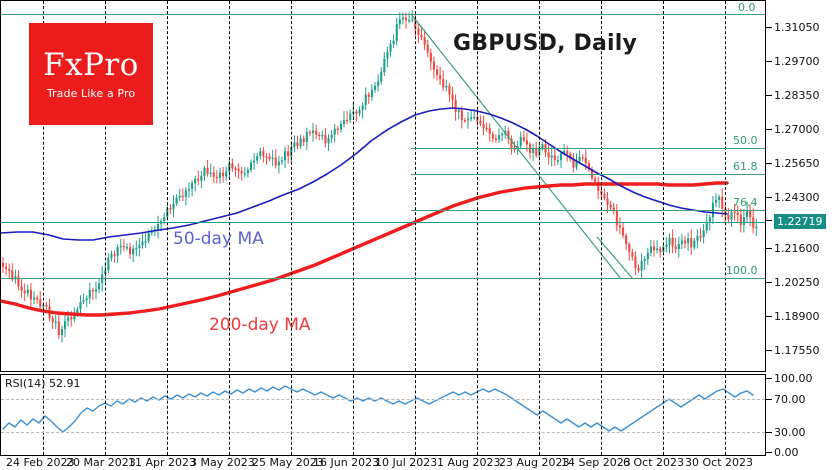 The width and height of the screenshot is (835, 470). I want to click on ma200-label: 200-day MA, so click(260, 325).